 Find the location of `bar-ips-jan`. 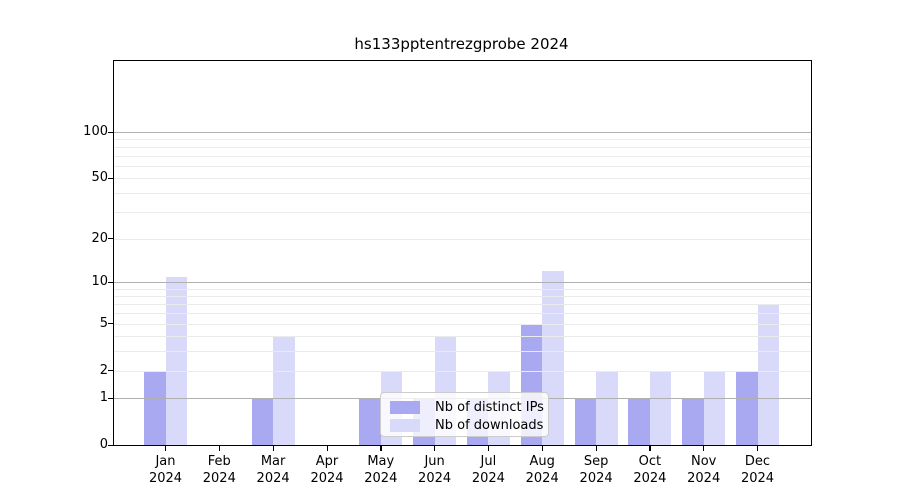

bar-ips-jan is located at coordinates (155, 407).